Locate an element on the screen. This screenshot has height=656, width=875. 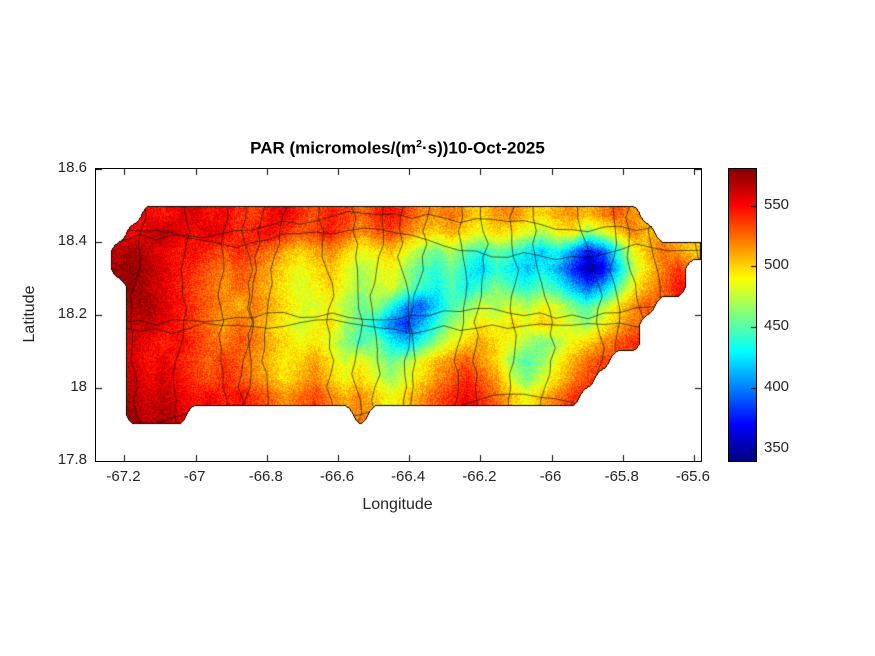
x-tick-label: -67 is located at coordinates (194, 476).